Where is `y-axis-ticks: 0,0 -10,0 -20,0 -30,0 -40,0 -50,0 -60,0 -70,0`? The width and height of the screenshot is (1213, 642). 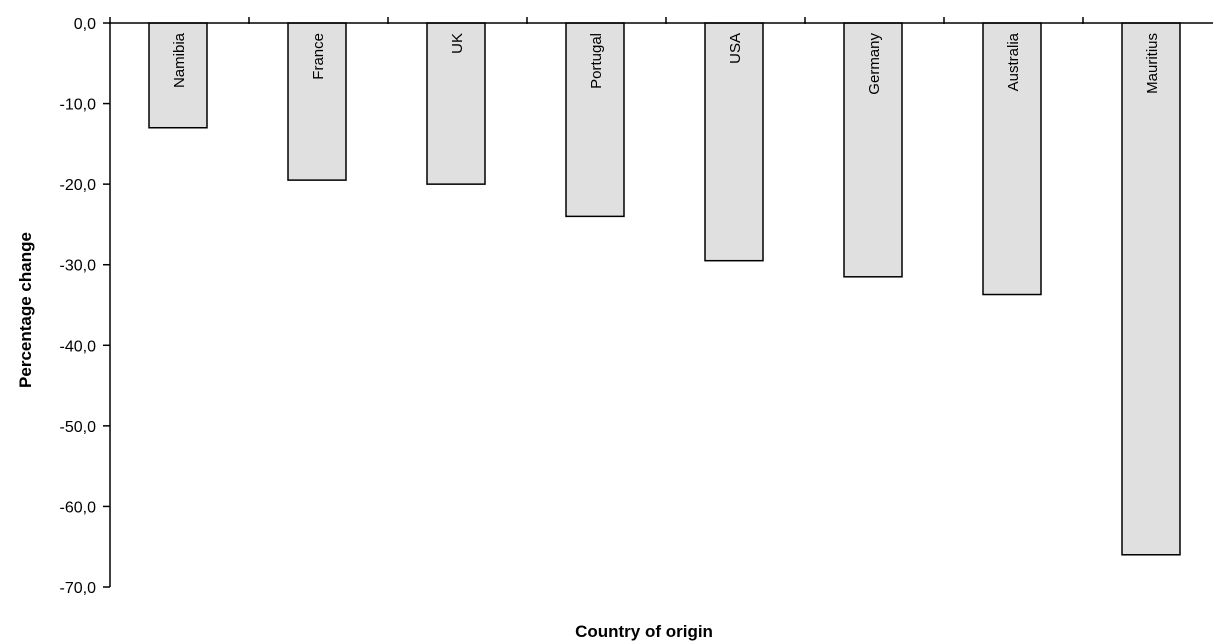
y-axis-ticks: 0,0 -10,0 -20,0 -30,0 -40,0 -50,0 -60,0 -70,0 is located at coordinates (85, 306).